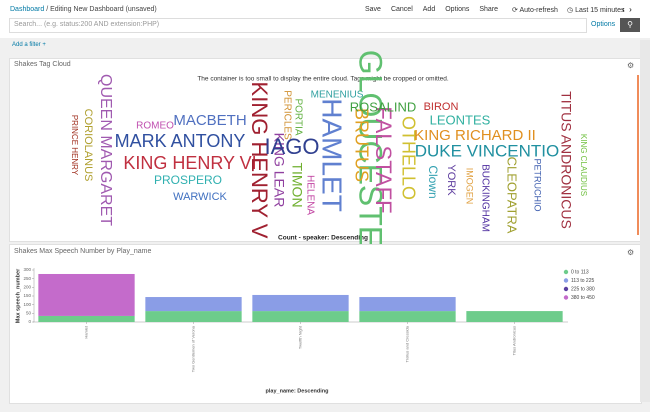  I want to click on cloud-word: CORIOLANUS, so click(88, 145).